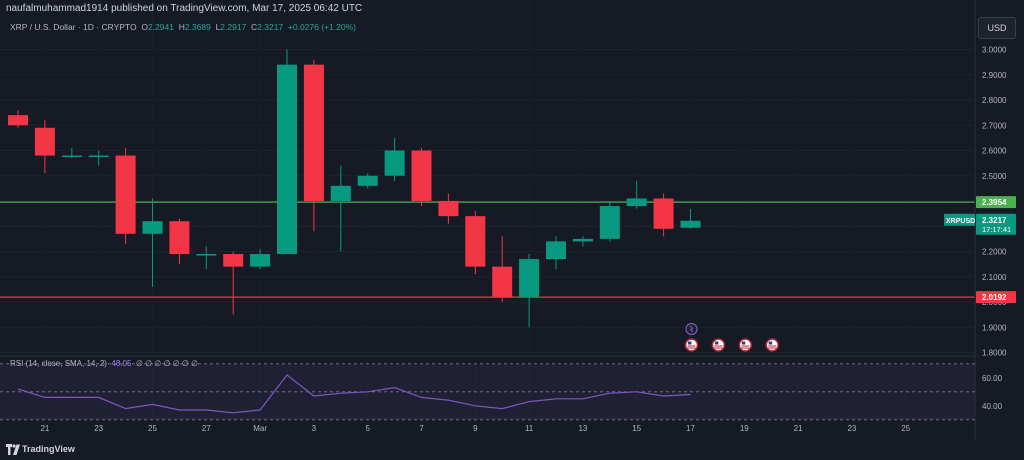 Image resolution: width=1024 pixels, height=460 pixels. Describe the element at coordinates (994, 75) in the screenshot. I see `price-tick-label: 2.9000` at that location.